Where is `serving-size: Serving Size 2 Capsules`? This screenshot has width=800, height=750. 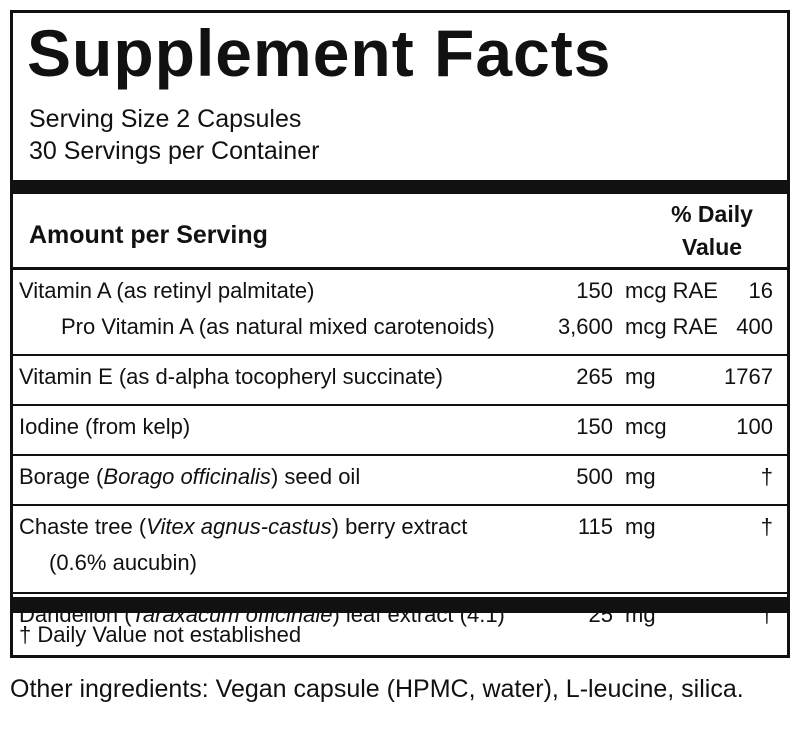
serving-size: Serving Size 2 Capsules is located at coordinates (165, 119).